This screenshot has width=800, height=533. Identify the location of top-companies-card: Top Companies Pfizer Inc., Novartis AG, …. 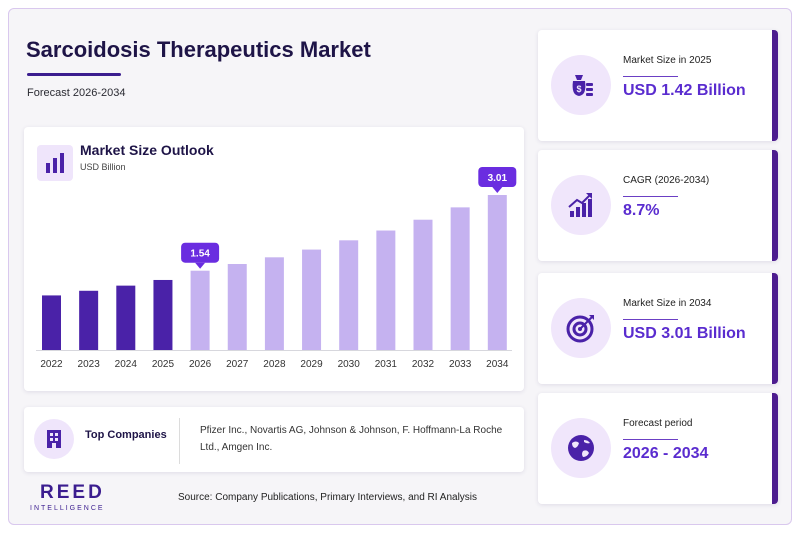
(274, 439).